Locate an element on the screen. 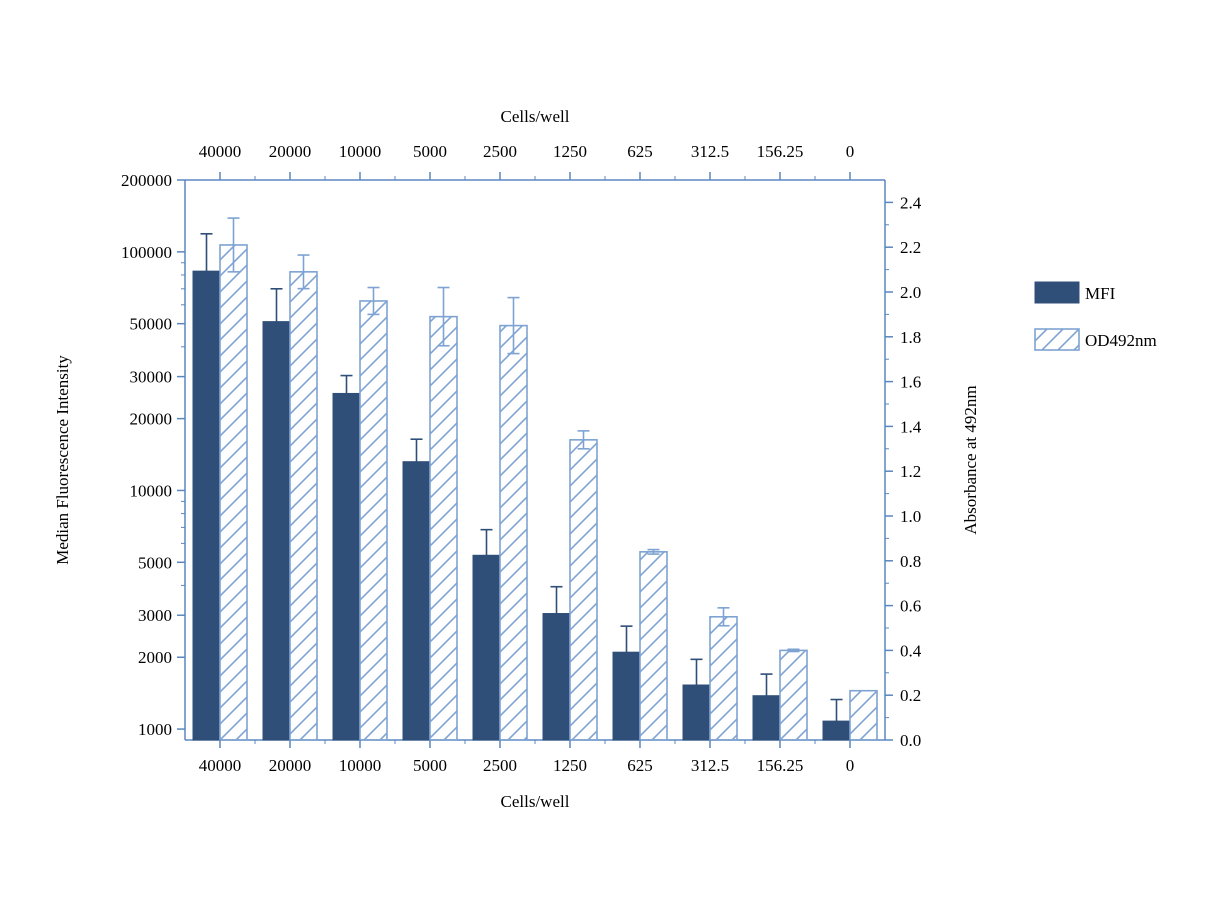  y-right-tick-label: 1.6 is located at coordinates (910, 382).